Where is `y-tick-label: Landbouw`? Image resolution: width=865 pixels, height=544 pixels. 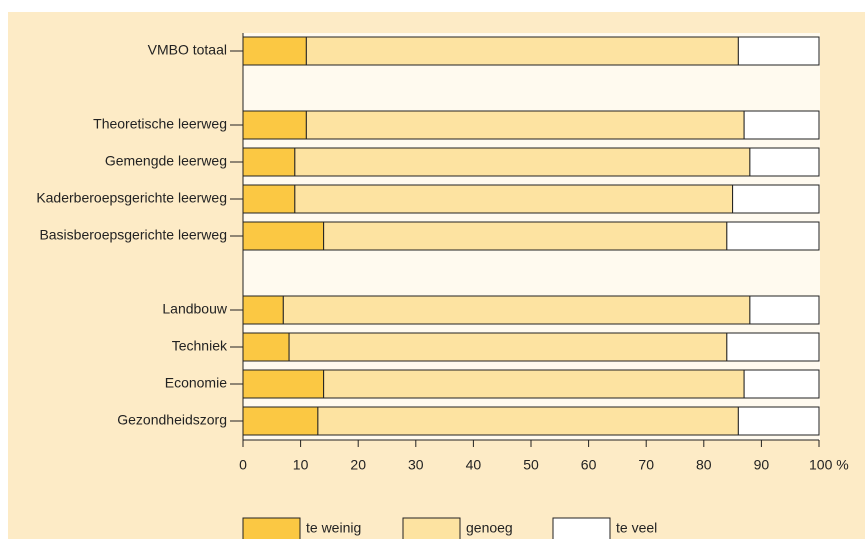 y-tick-label: Landbouw is located at coordinates (195, 309).